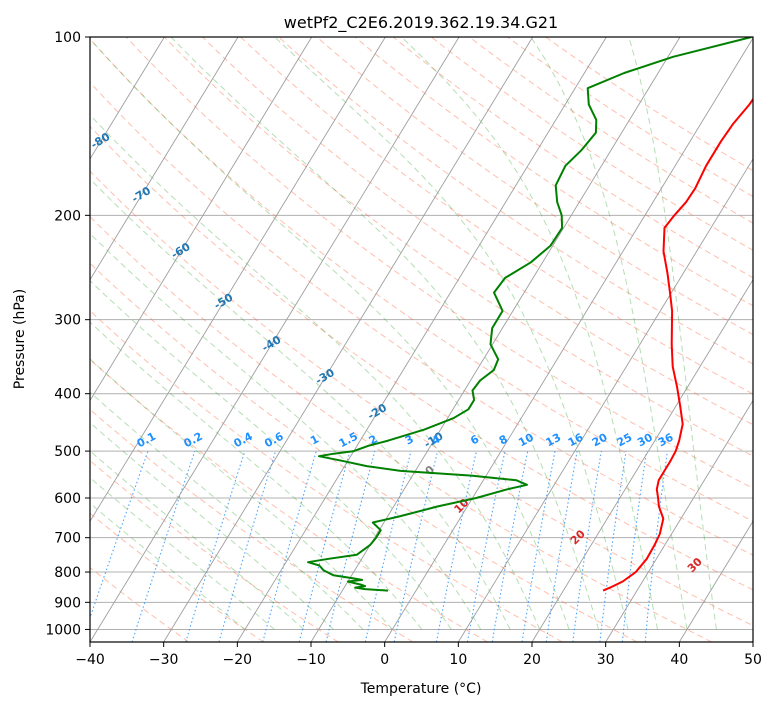 The image size is (775, 712). What do you see at coordinates (753, 660) in the screenshot?
I see `x-tick-label: 50` at bounding box center [753, 660].